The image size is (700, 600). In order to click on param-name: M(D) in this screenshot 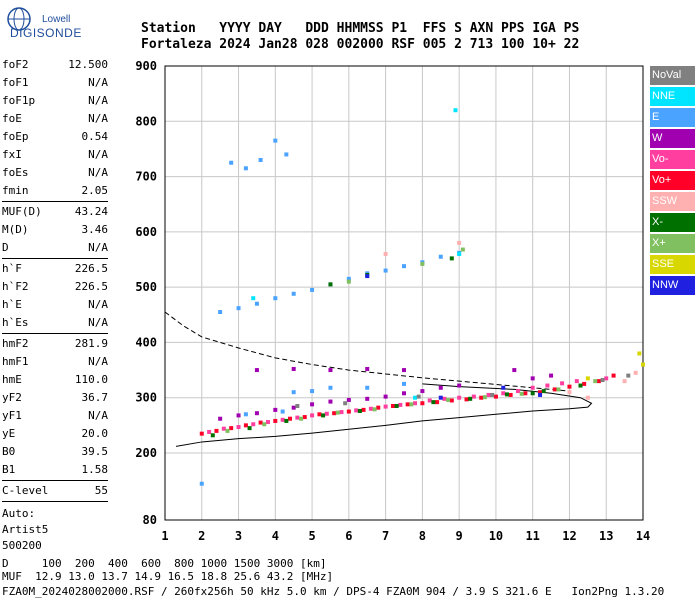, I will do `click(15, 229)`.